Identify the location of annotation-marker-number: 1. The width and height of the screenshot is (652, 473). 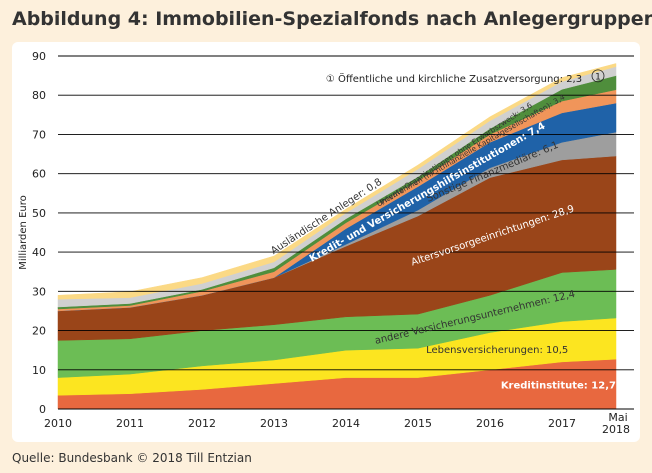
(598, 77).